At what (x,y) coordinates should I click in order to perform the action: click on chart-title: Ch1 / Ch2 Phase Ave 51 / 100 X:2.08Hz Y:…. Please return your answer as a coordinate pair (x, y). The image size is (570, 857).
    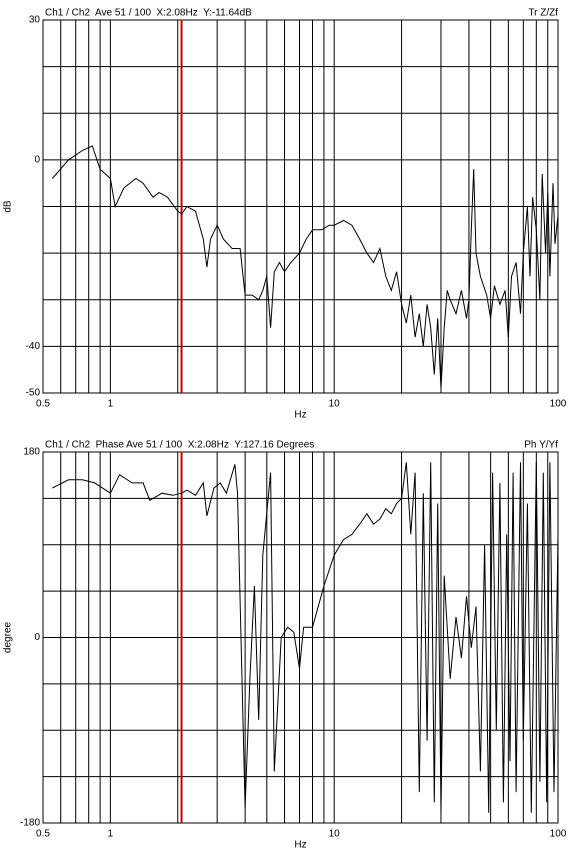
    Looking at the image, I should click on (179, 445).